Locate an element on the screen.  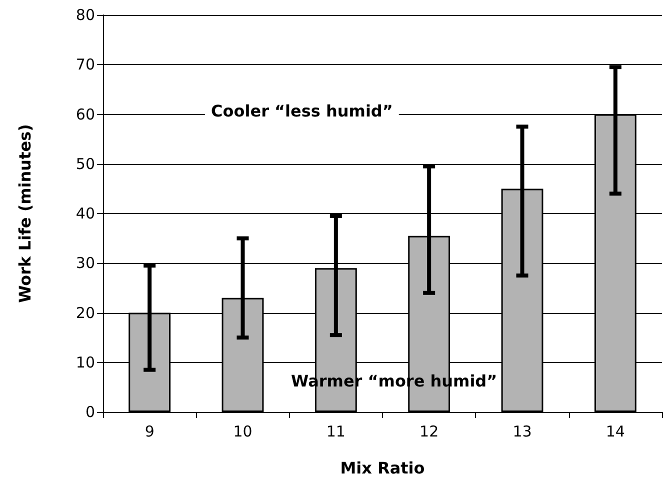
x-axis-title: Mix Ratio is located at coordinates (382, 468).